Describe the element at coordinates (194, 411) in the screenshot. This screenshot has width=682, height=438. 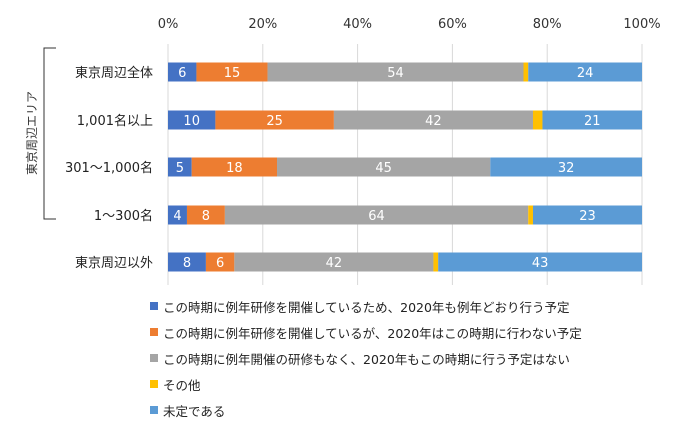
I see `legend-label: 未定である` at that location.